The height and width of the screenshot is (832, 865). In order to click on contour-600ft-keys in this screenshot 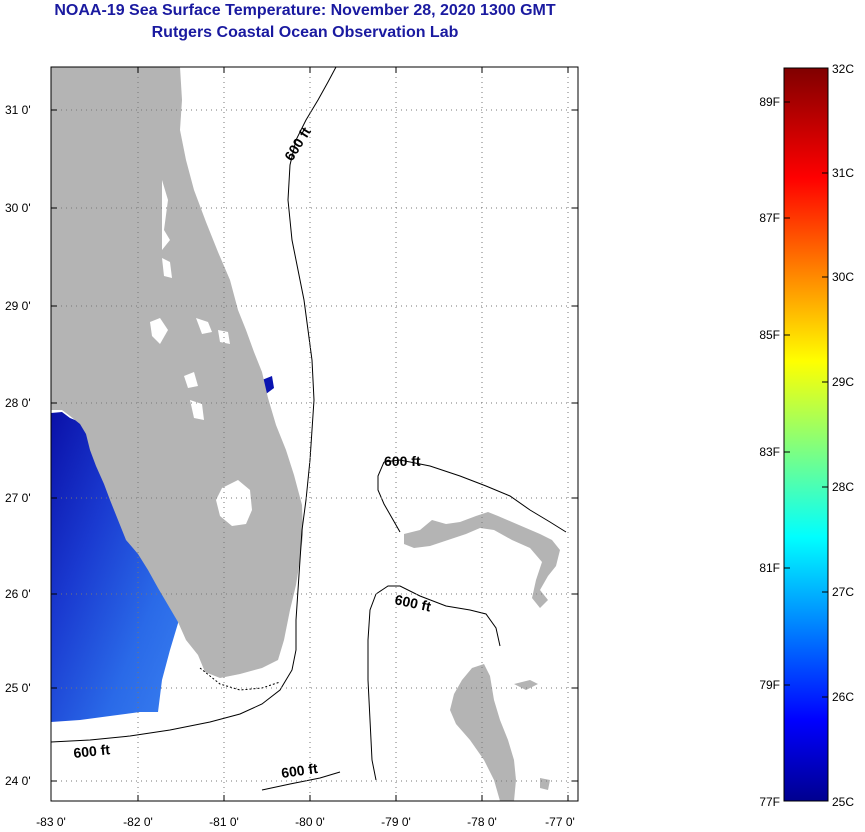, I will do `click(301, 781)`.